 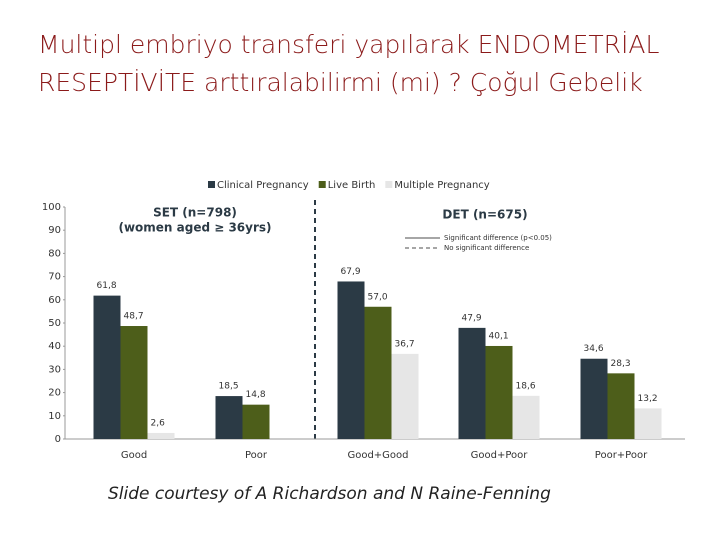 I want to click on value-label: 2,6, so click(x=158, y=423).